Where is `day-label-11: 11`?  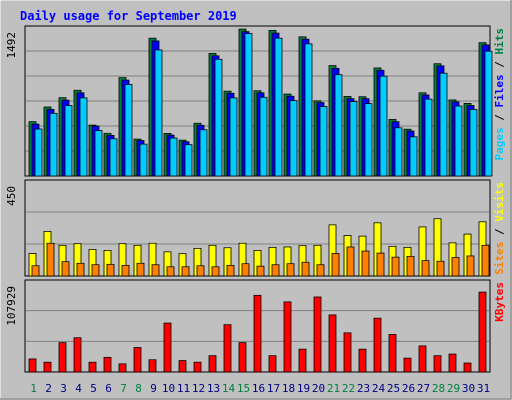 day-label-11: 11 is located at coordinates (183, 388).